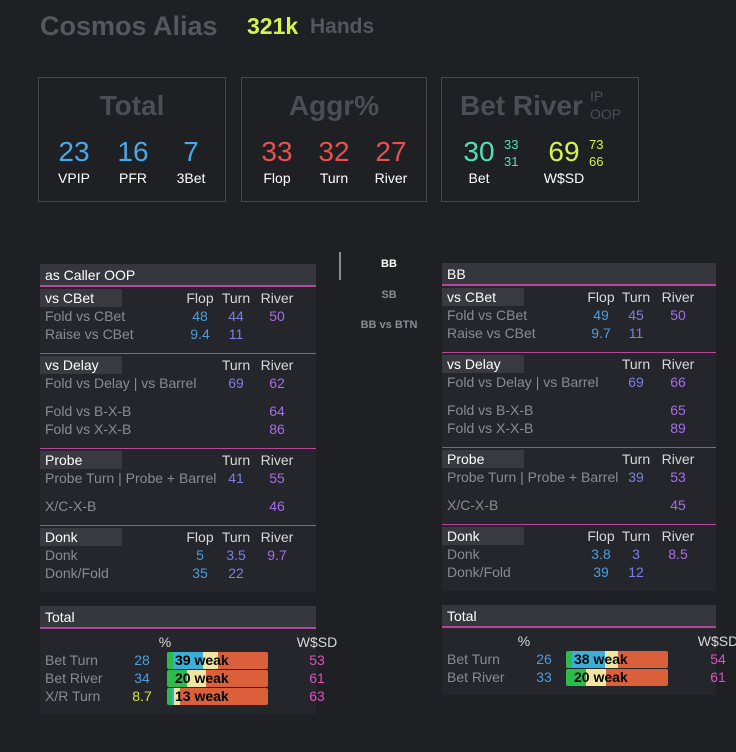 Image resolution: width=736 pixels, height=752 pixels. Describe the element at coordinates (236, 478) in the screenshot. I see `value-turn: 41` at that location.